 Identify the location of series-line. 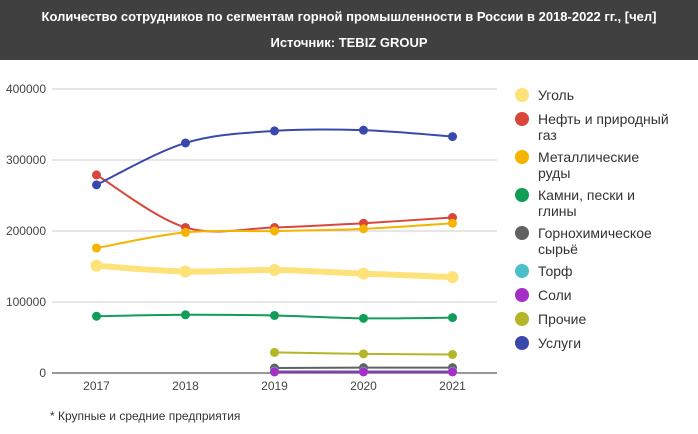
(274, 157).